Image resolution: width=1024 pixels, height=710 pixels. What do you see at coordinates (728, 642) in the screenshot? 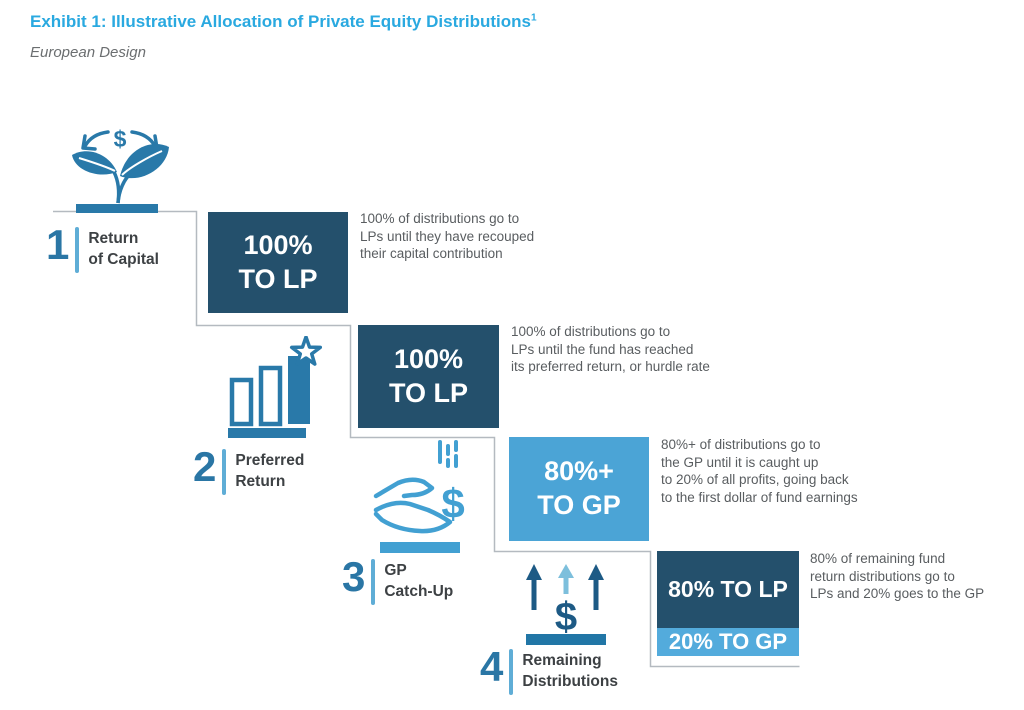
I see `step-4-allocation-gp: 20% TO GP` at bounding box center [728, 642].